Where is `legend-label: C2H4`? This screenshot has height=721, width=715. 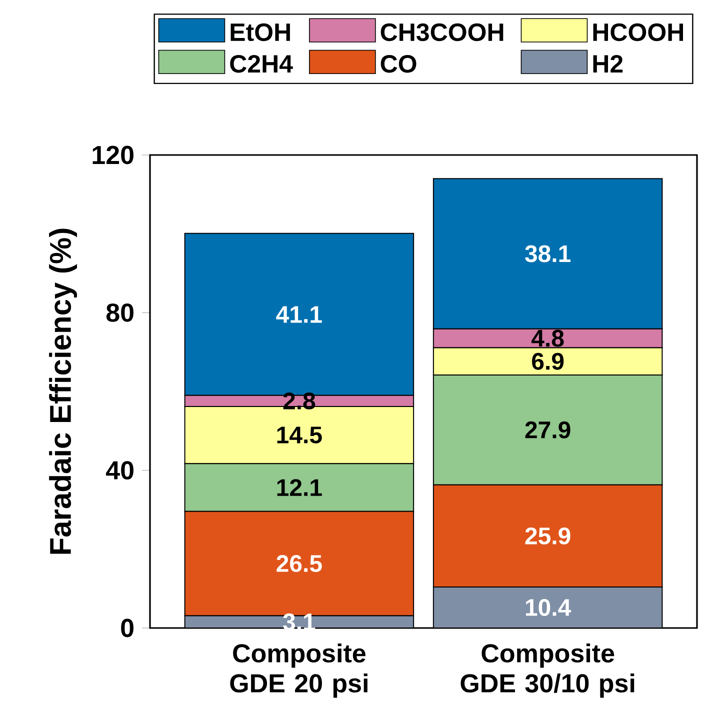 legend-label: C2H4 is located at coordinates (261, 64).